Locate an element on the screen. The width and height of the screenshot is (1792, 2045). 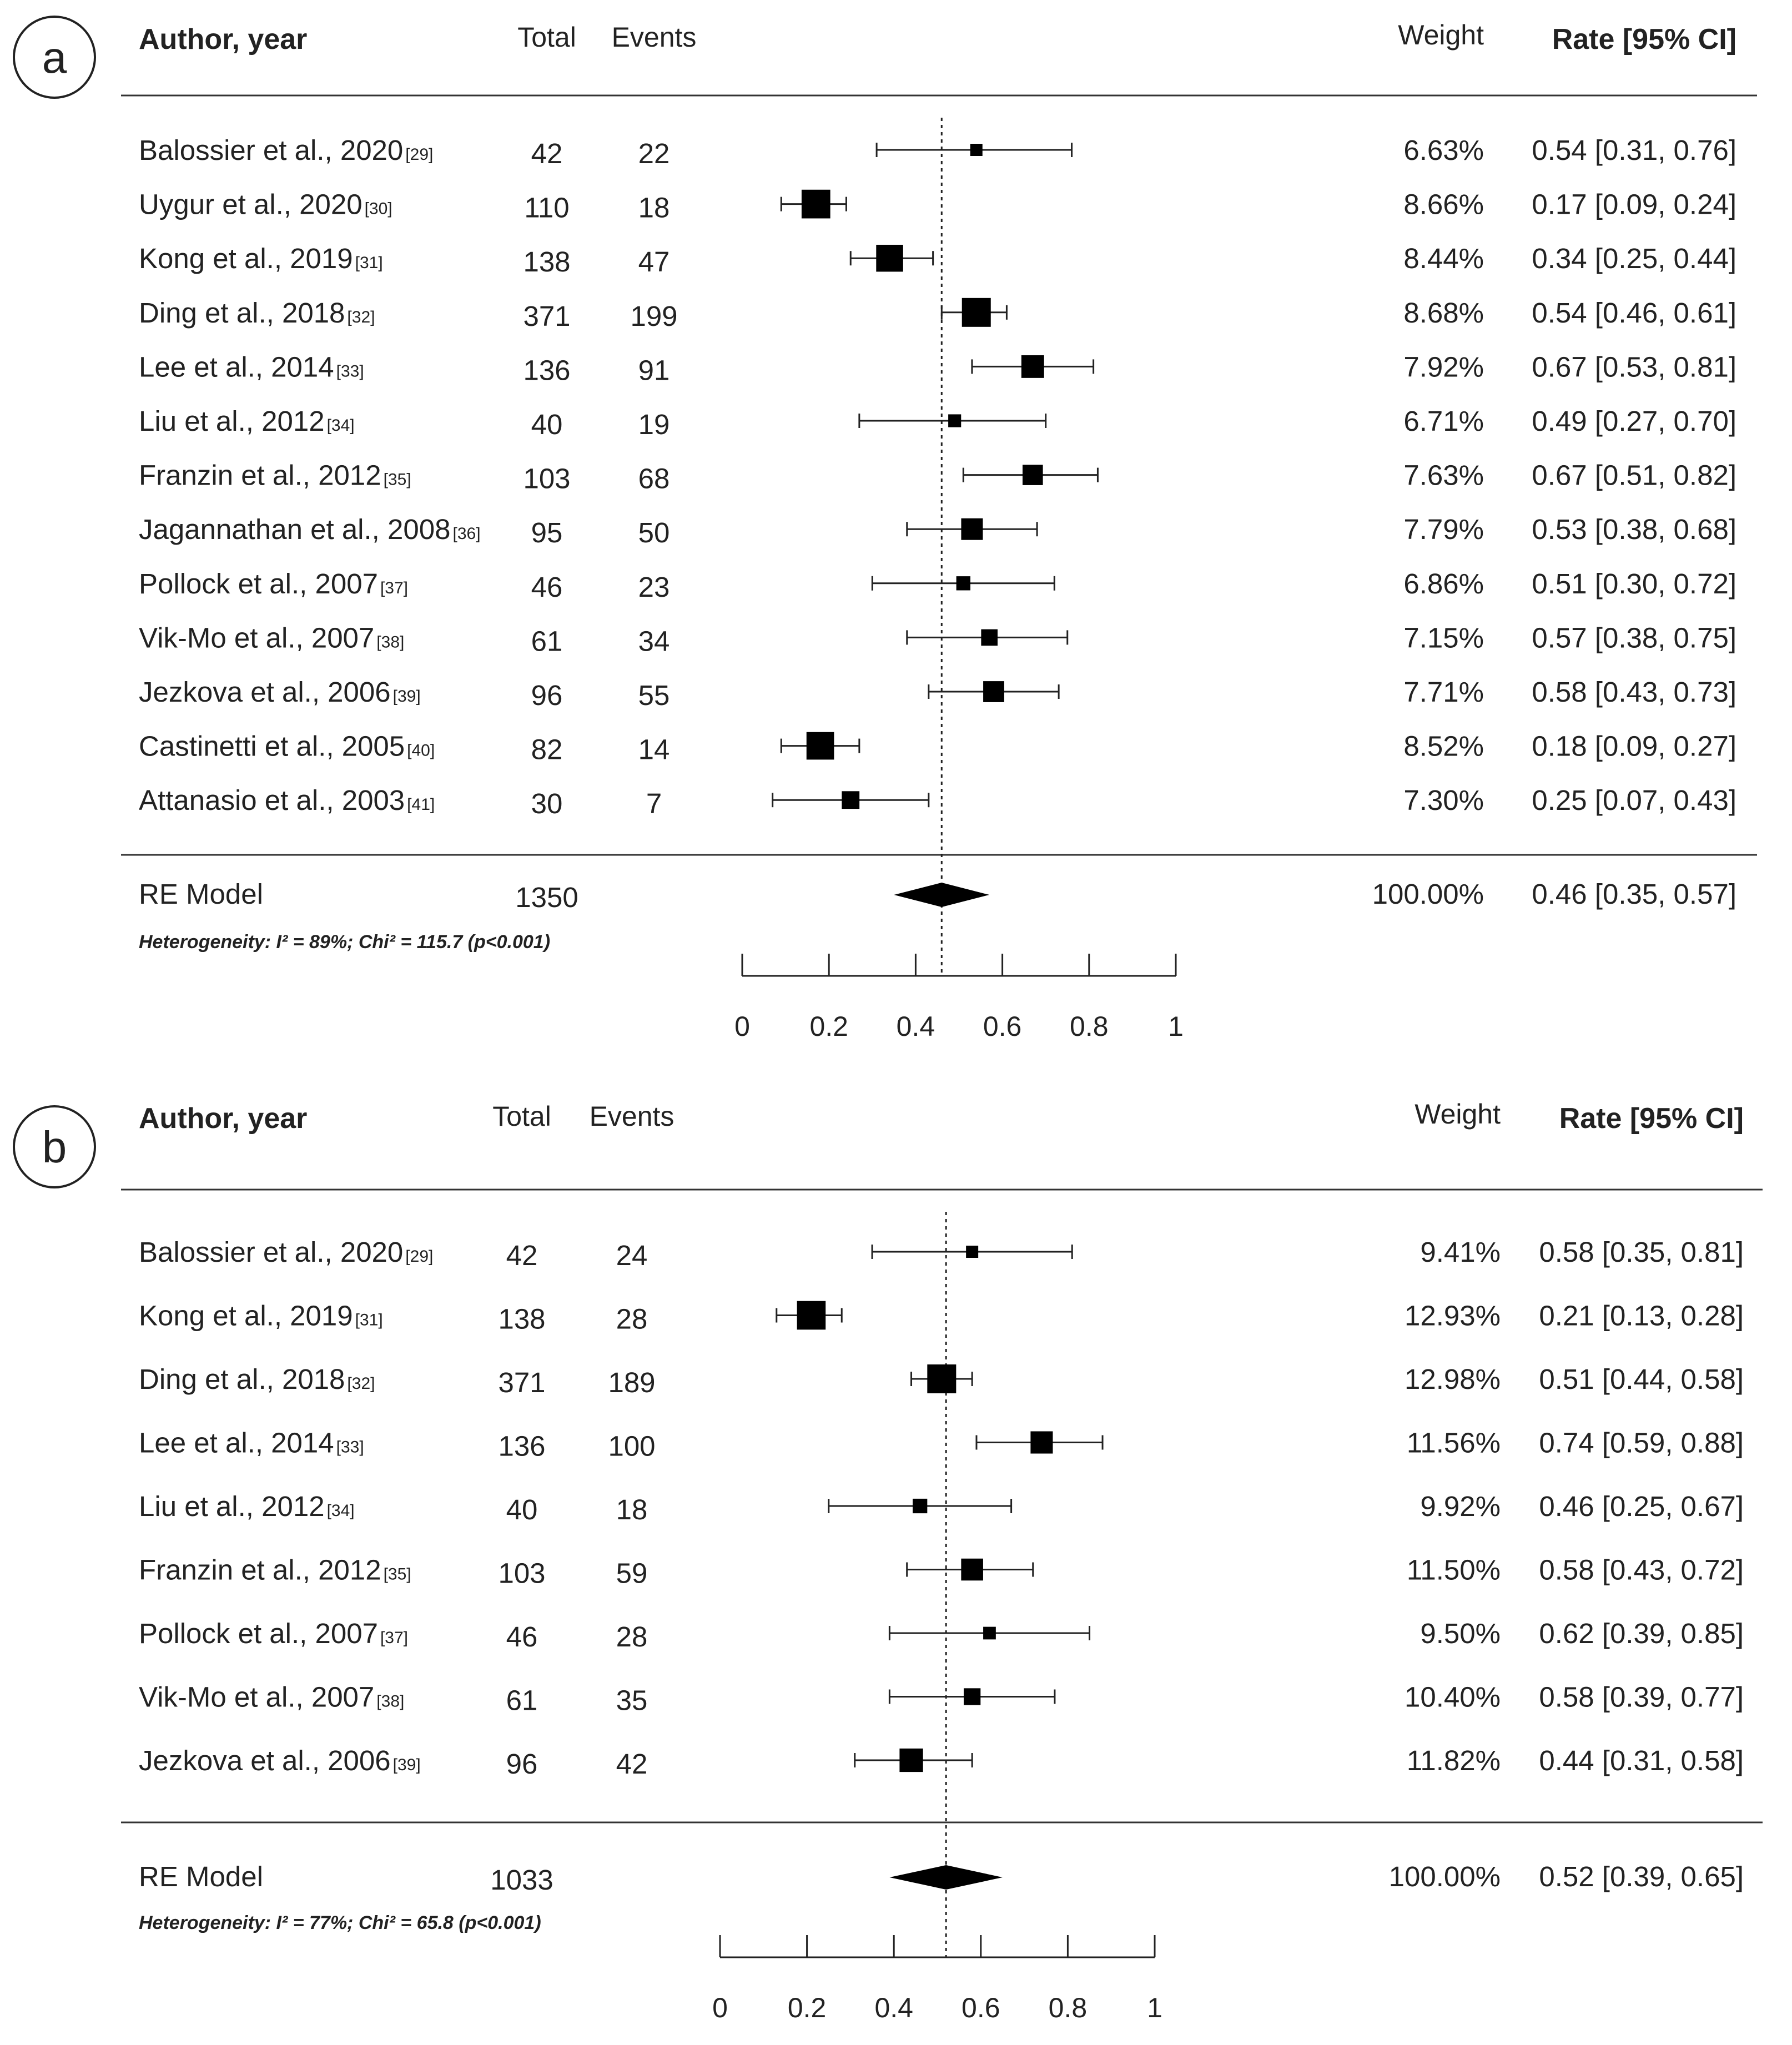
study-reference: [29] is located at coordinates (419, 154).